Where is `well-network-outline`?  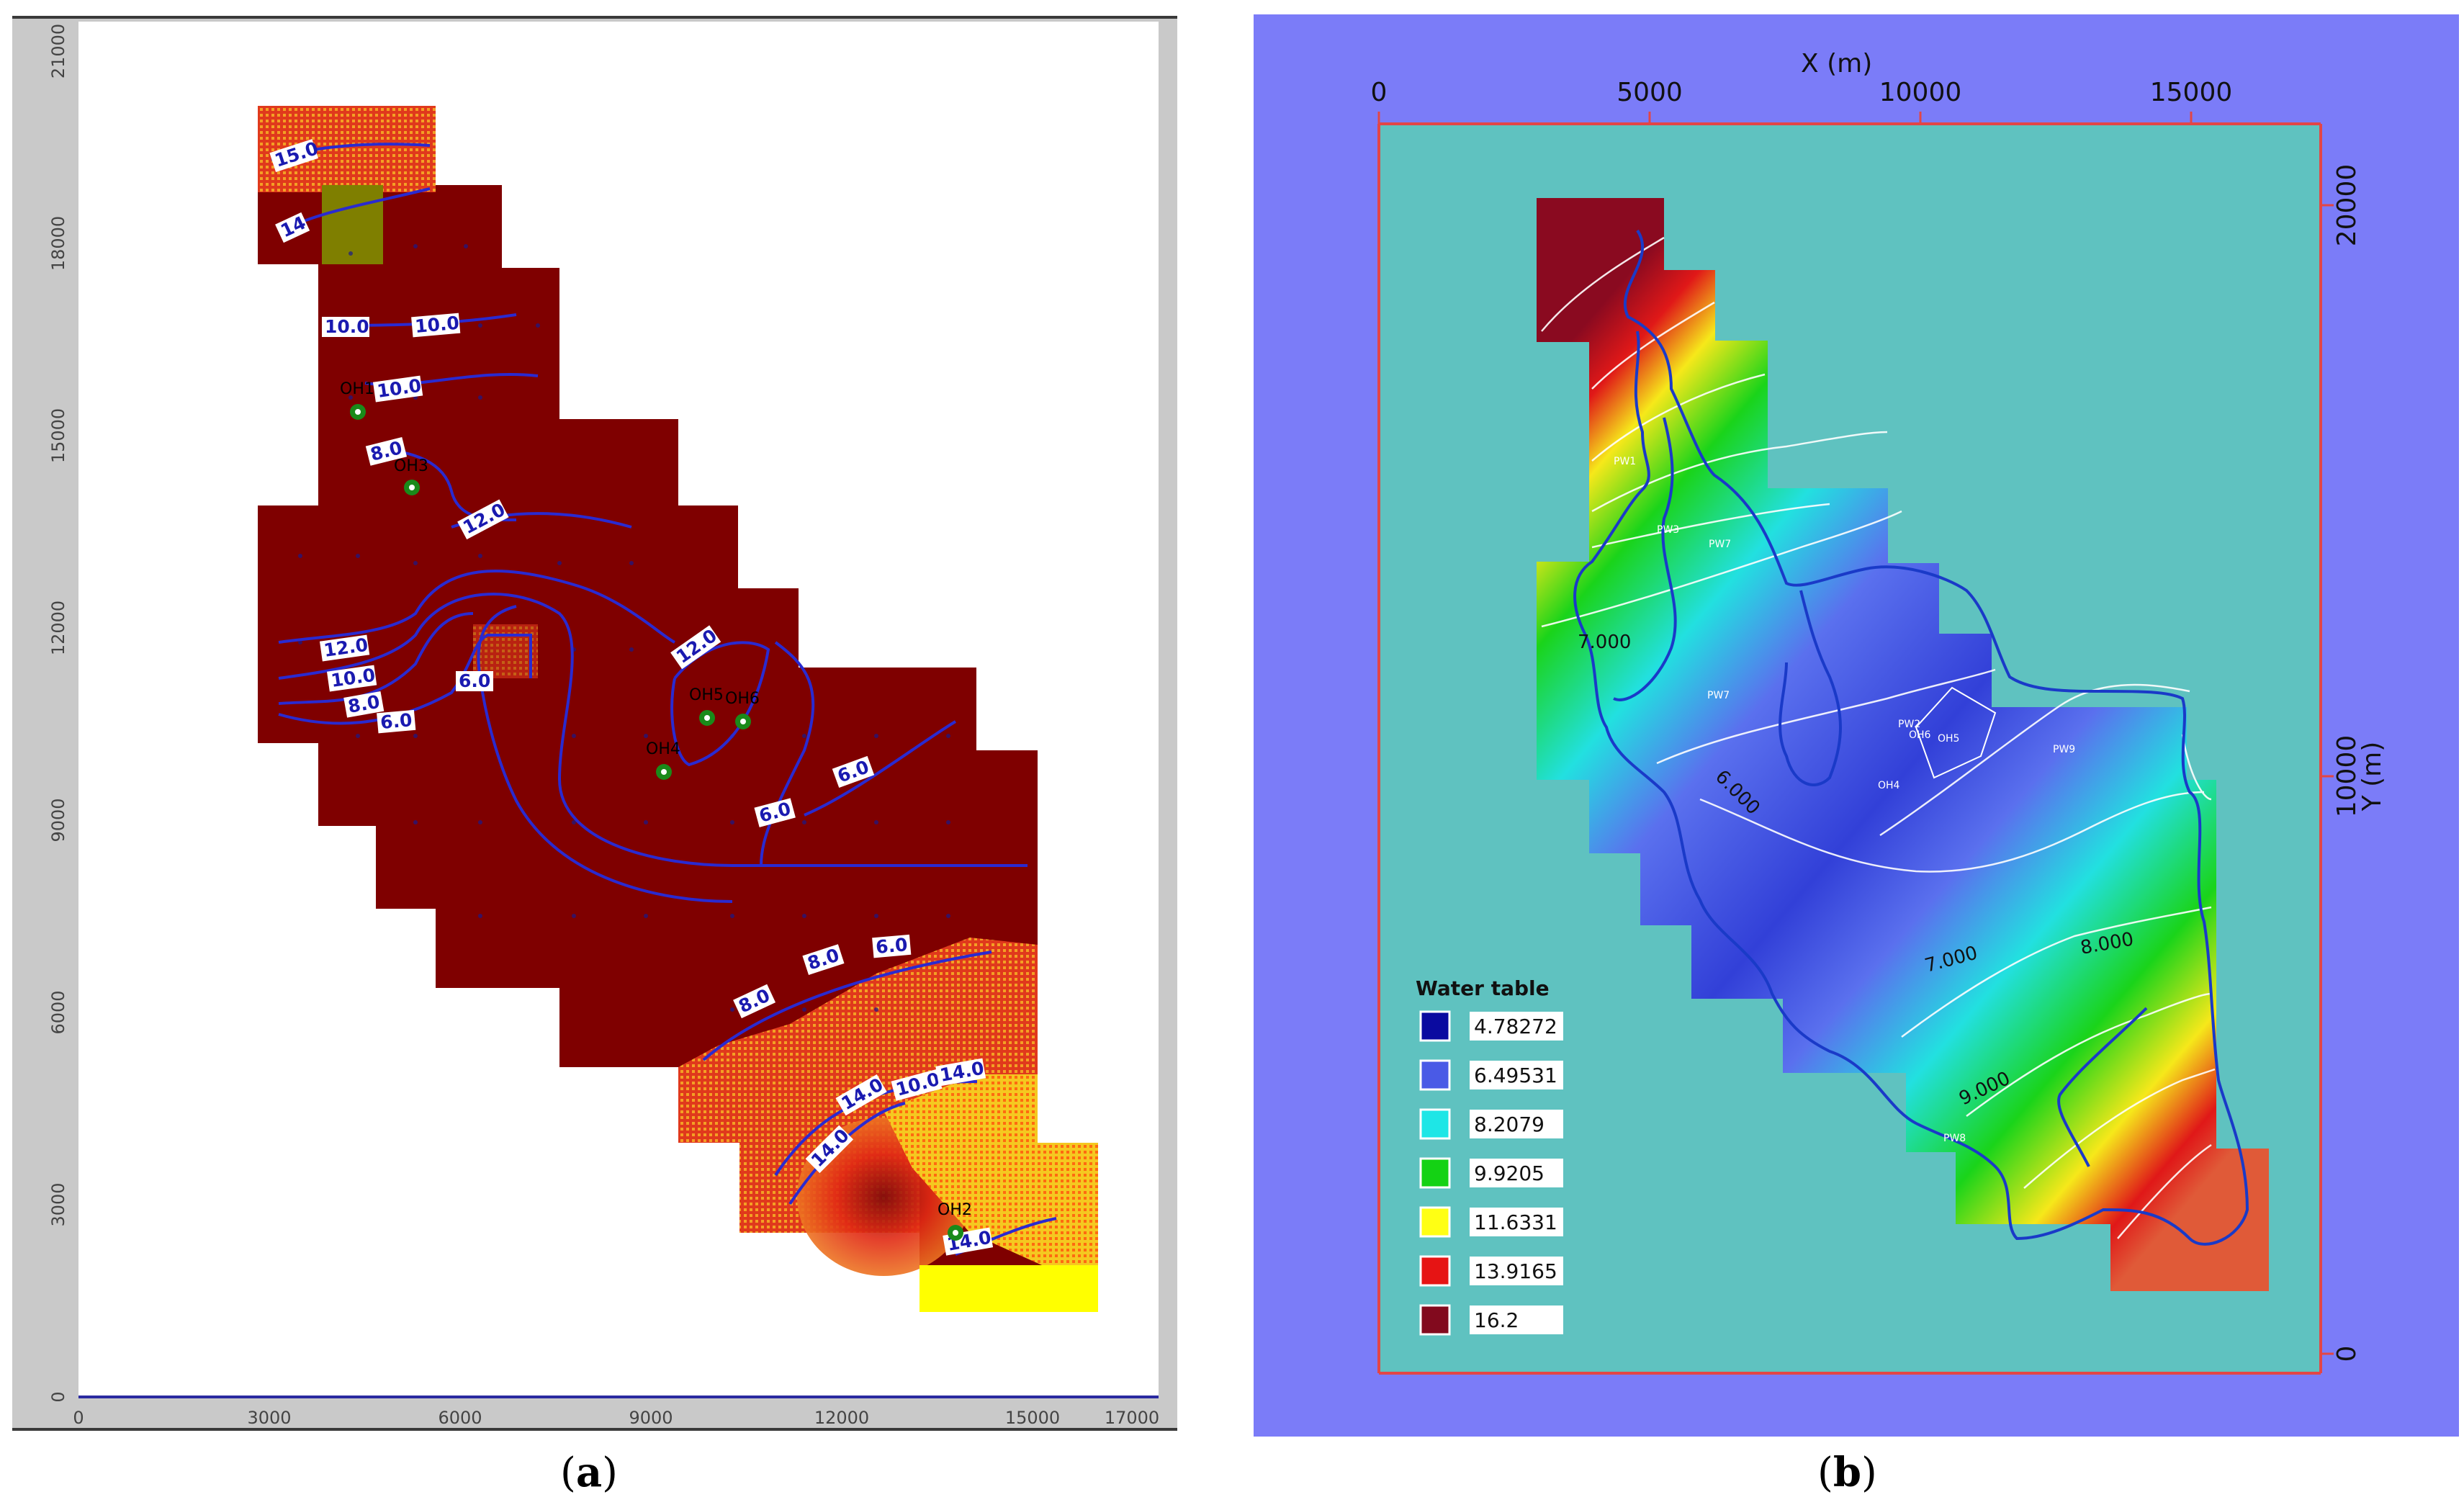
well-network-outline is located at coordinates (1956, 732).